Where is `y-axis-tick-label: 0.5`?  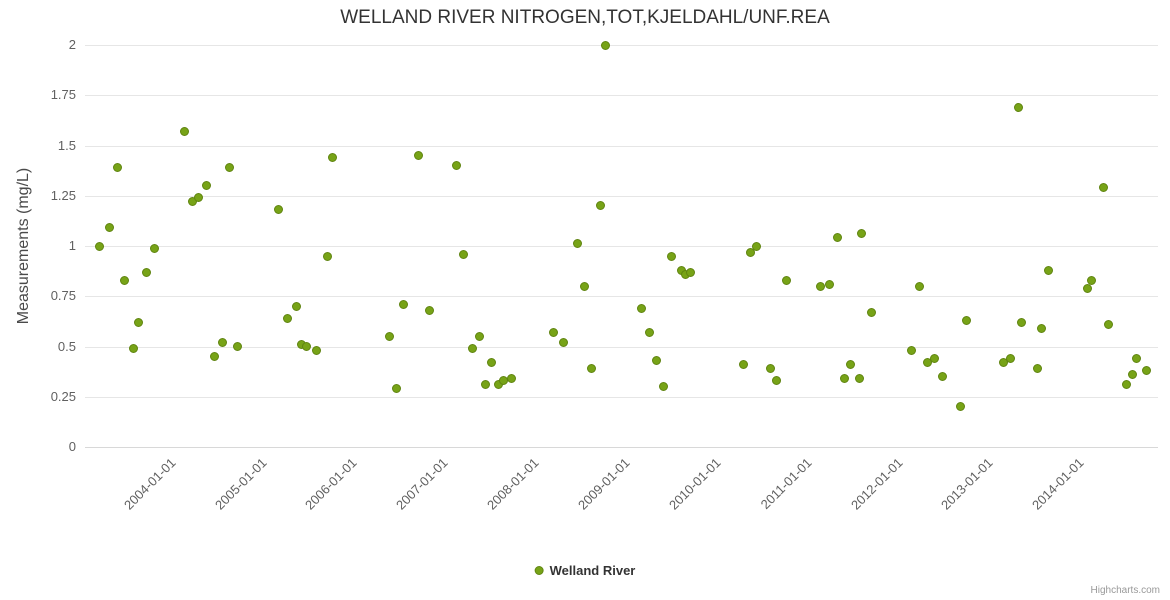 y-axis-tick-label: 0.5 is located at coordinates (66, 346).